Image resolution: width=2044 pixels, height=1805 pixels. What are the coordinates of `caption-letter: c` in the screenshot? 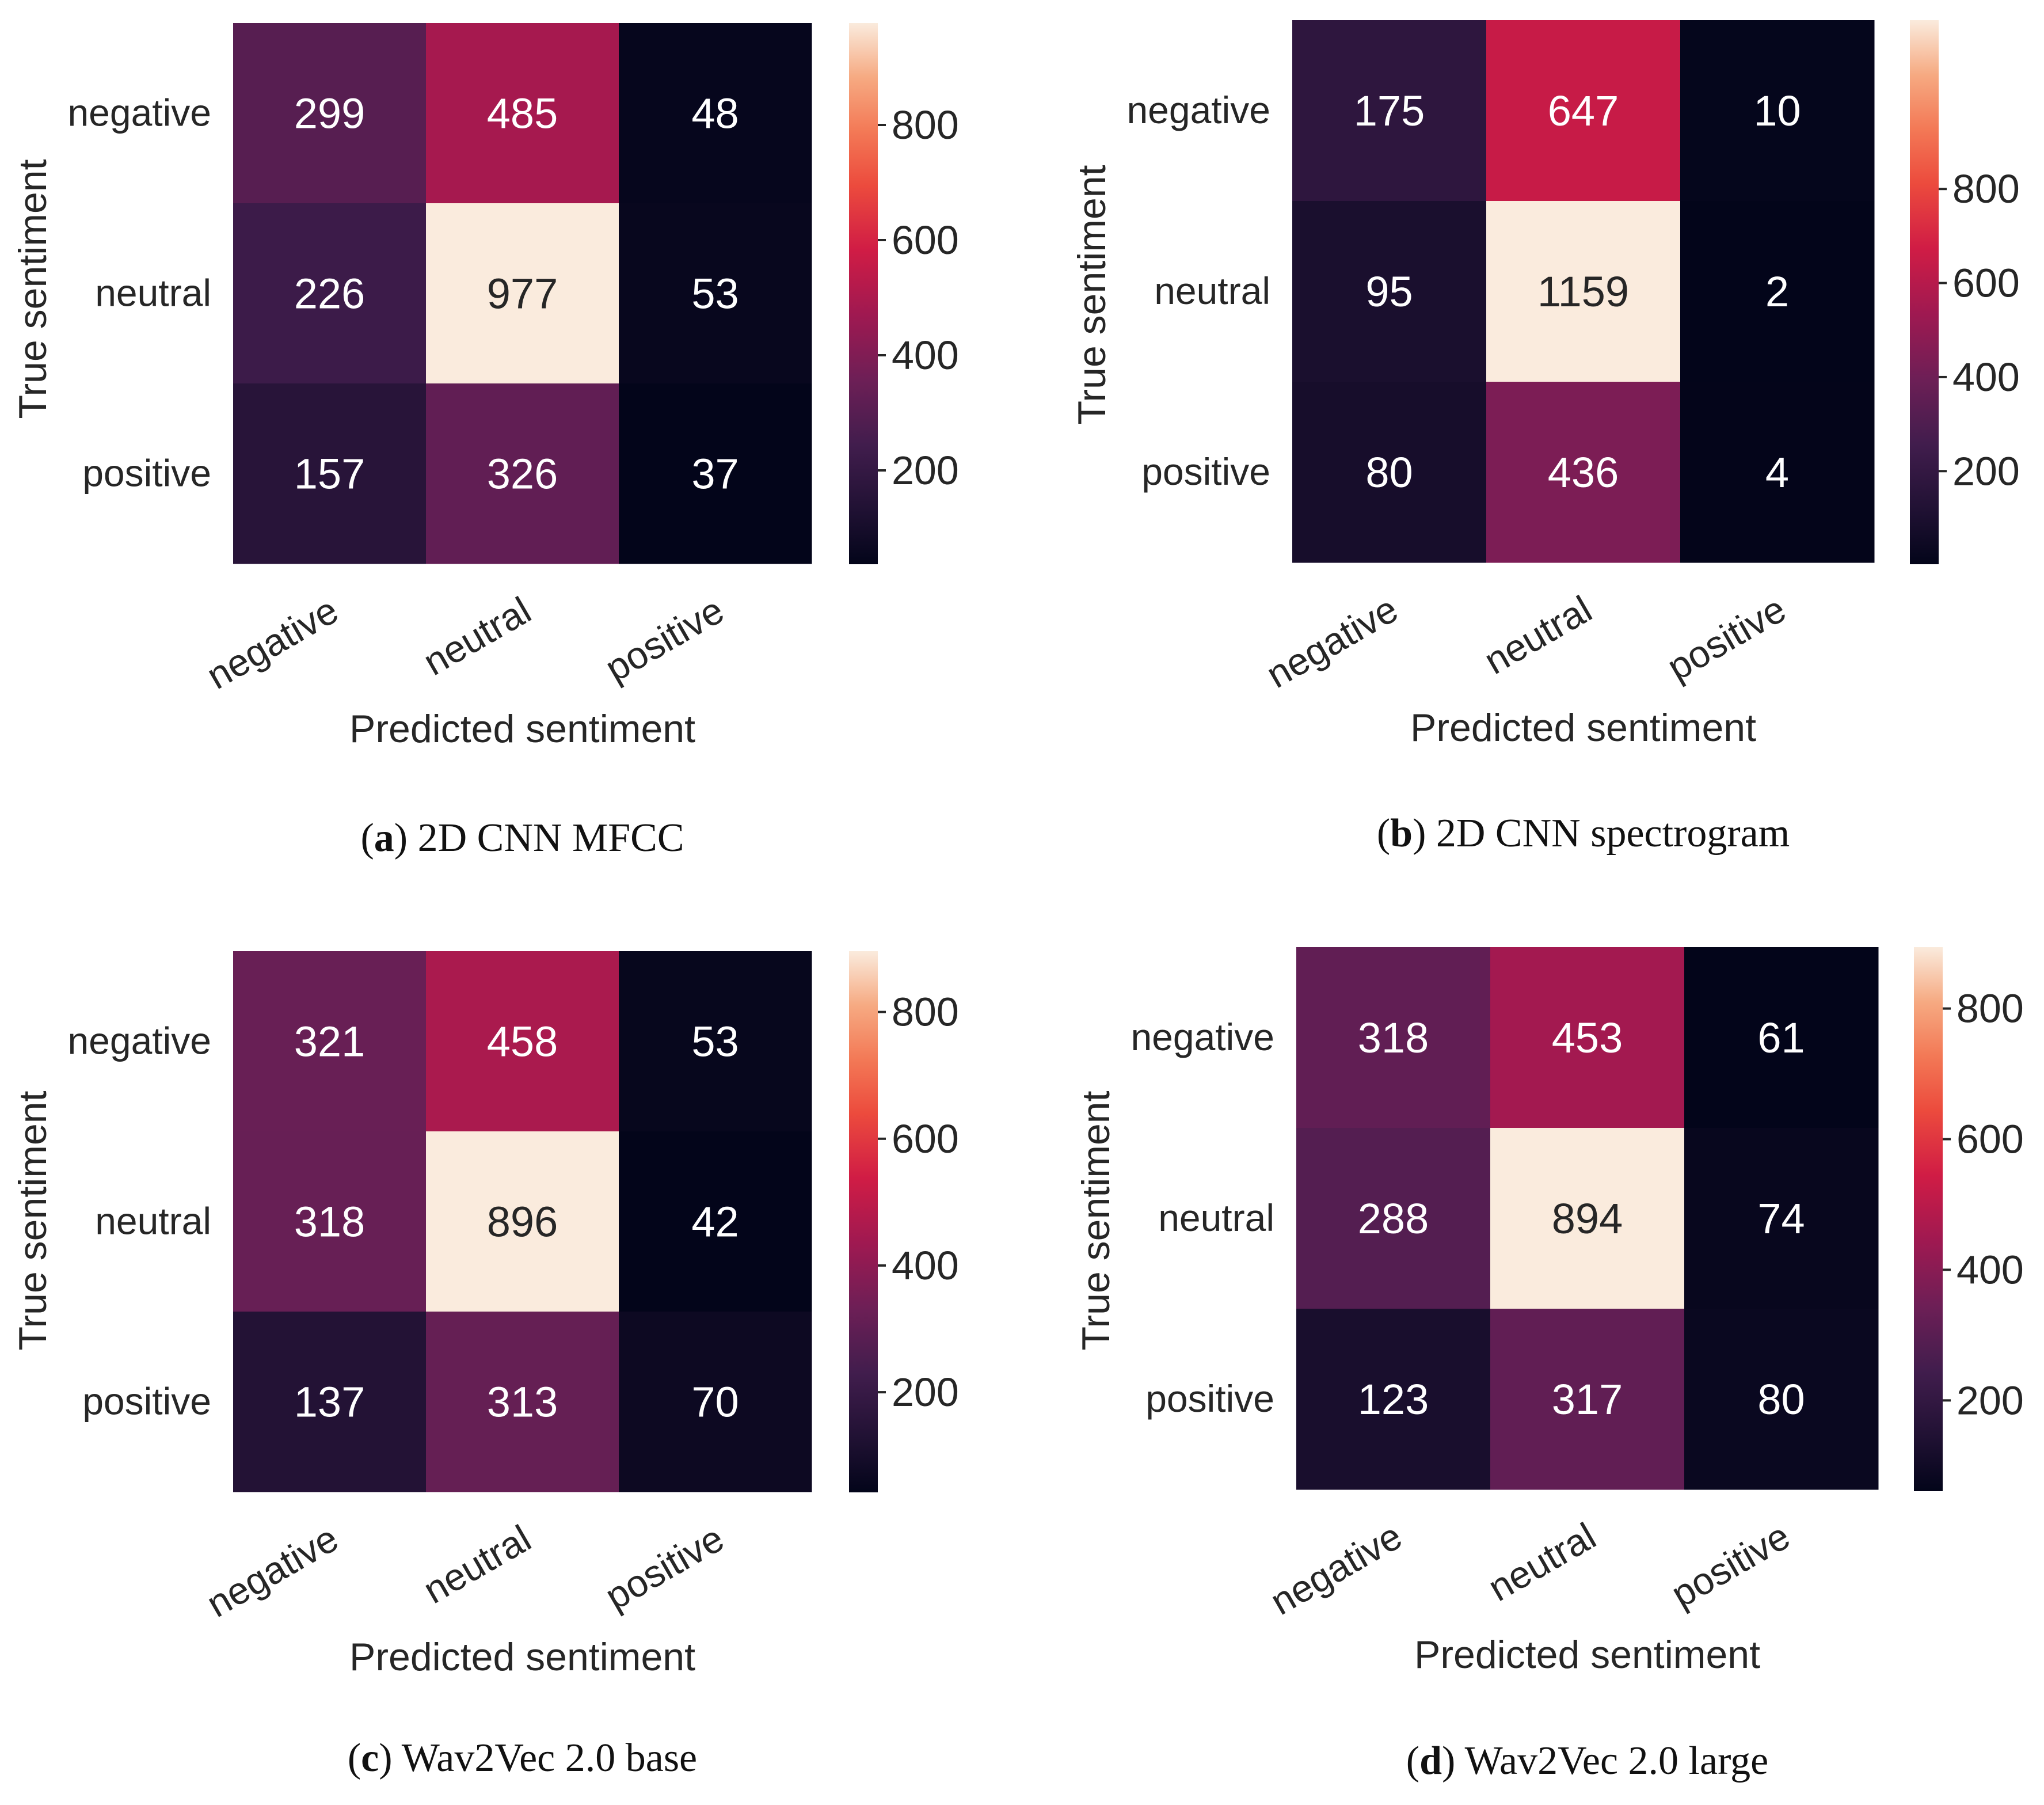 It's located at (370, 1758).